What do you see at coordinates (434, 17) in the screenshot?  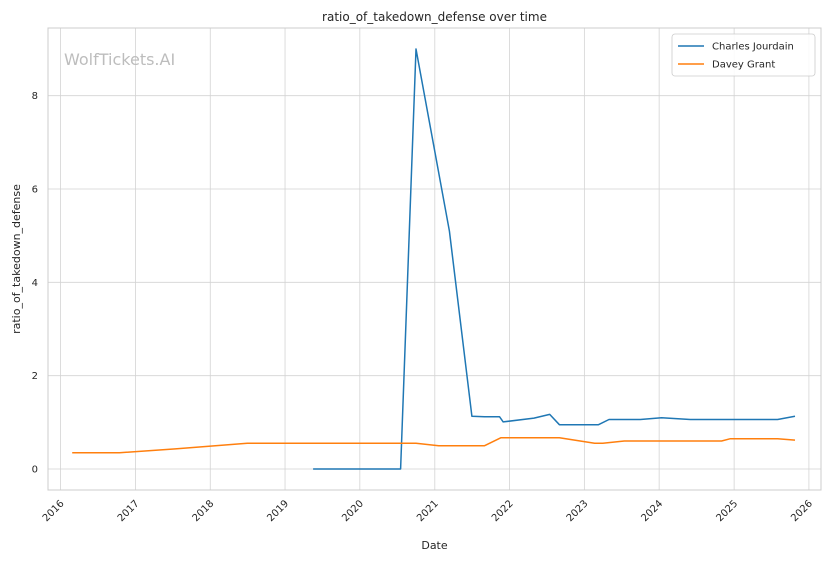 I see `chart-title: ratio_of_takedown_defense over time` at bounding box center [434, 17].